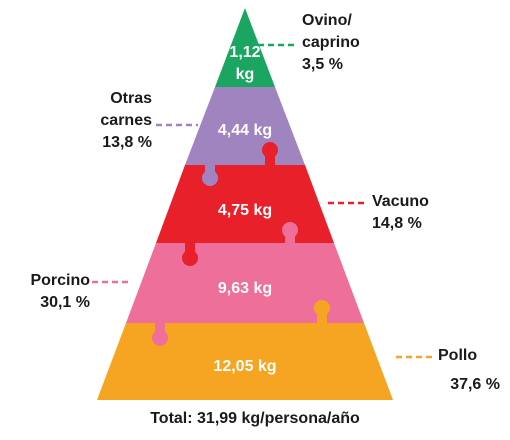 The width and height of the screenshot is (510, 440). I want to click on total-label: Total: 31,99 kg/persona/año, so click(255, 418).